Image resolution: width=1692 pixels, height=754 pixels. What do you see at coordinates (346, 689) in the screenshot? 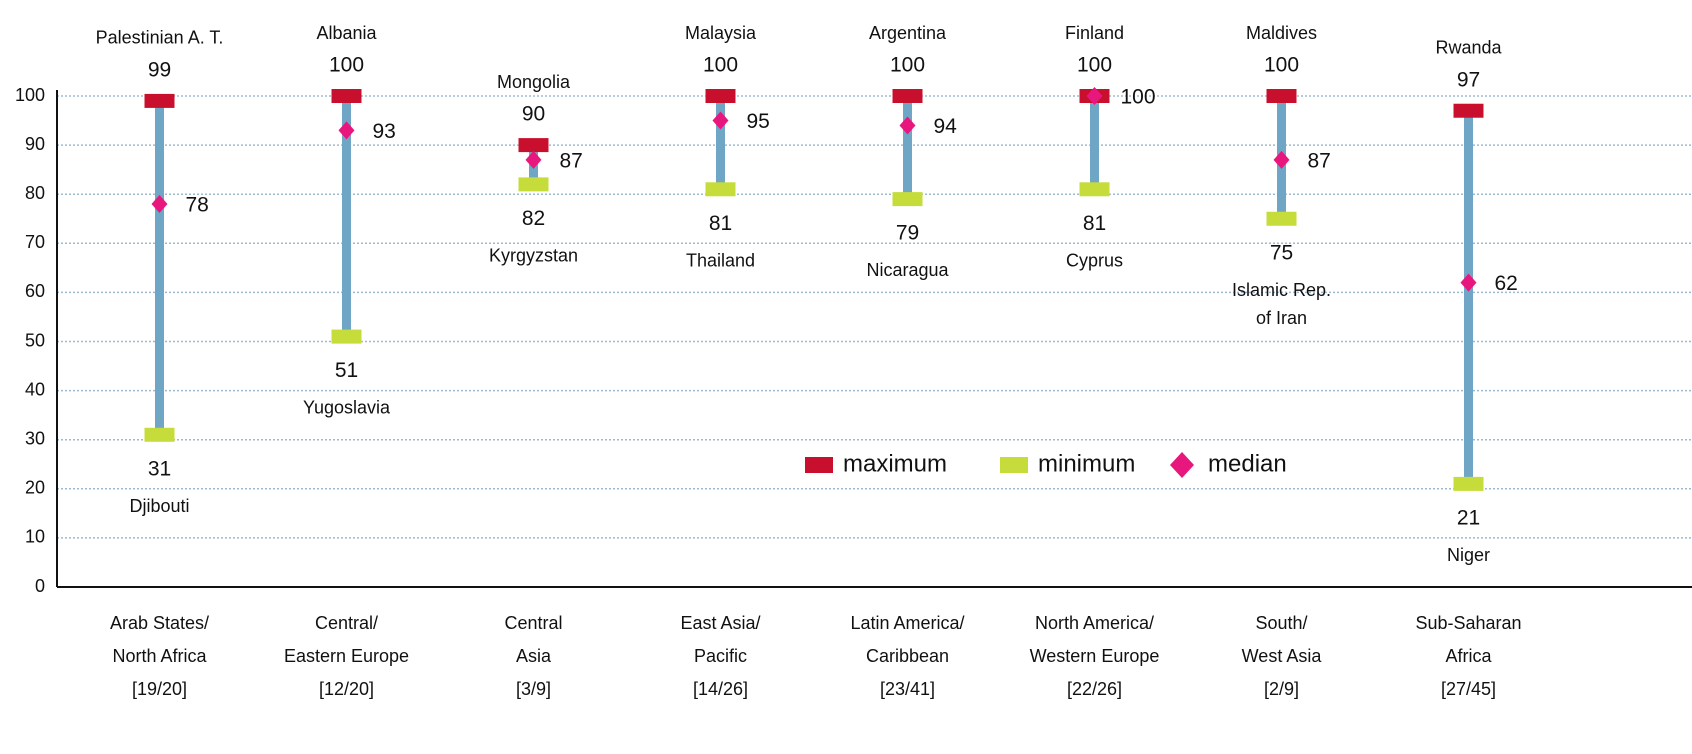
I see `x-tick-label-line: [12/20]` at bounding box center [346, 689].